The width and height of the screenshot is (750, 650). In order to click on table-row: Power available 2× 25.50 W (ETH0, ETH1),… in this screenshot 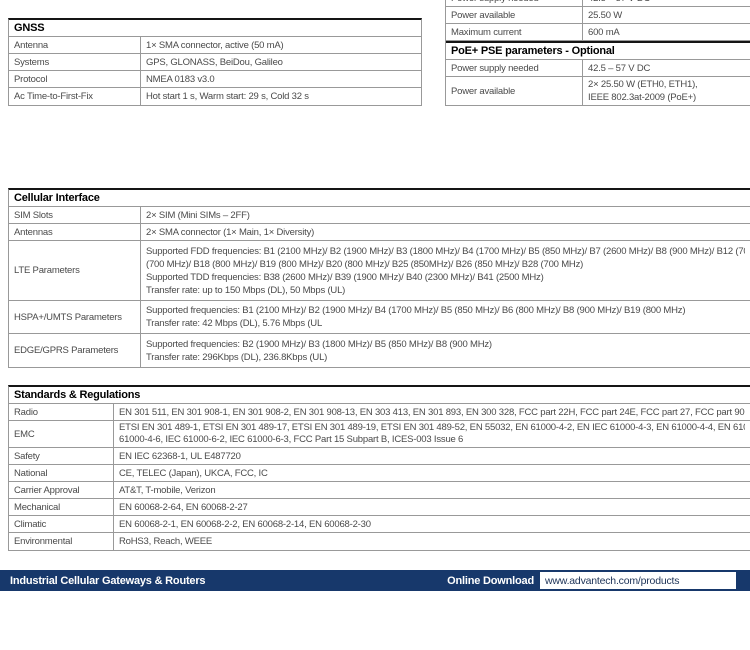, I will do `click(598, 91)`.